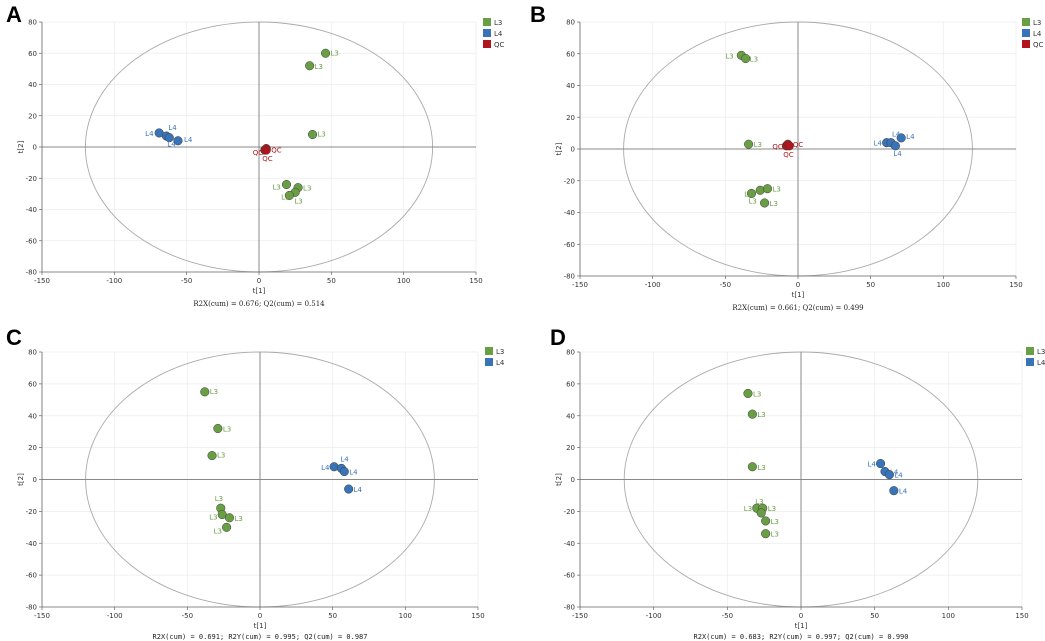 The image size is (1045, 641). What do you see at coordinates (499, 45) in the screenshot?
I see `legend-label: QC` at bounding box center [499, 45].